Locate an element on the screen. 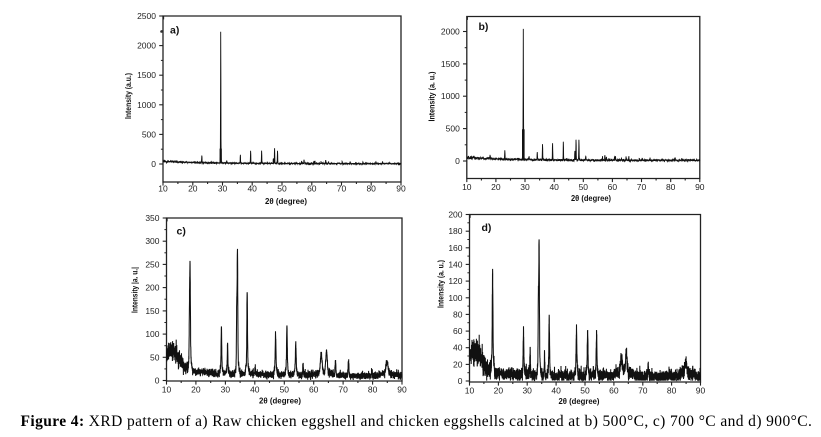 The height and width of the screenshot is (437, 821). svg-text: a) is located at coordinates (174, 31).